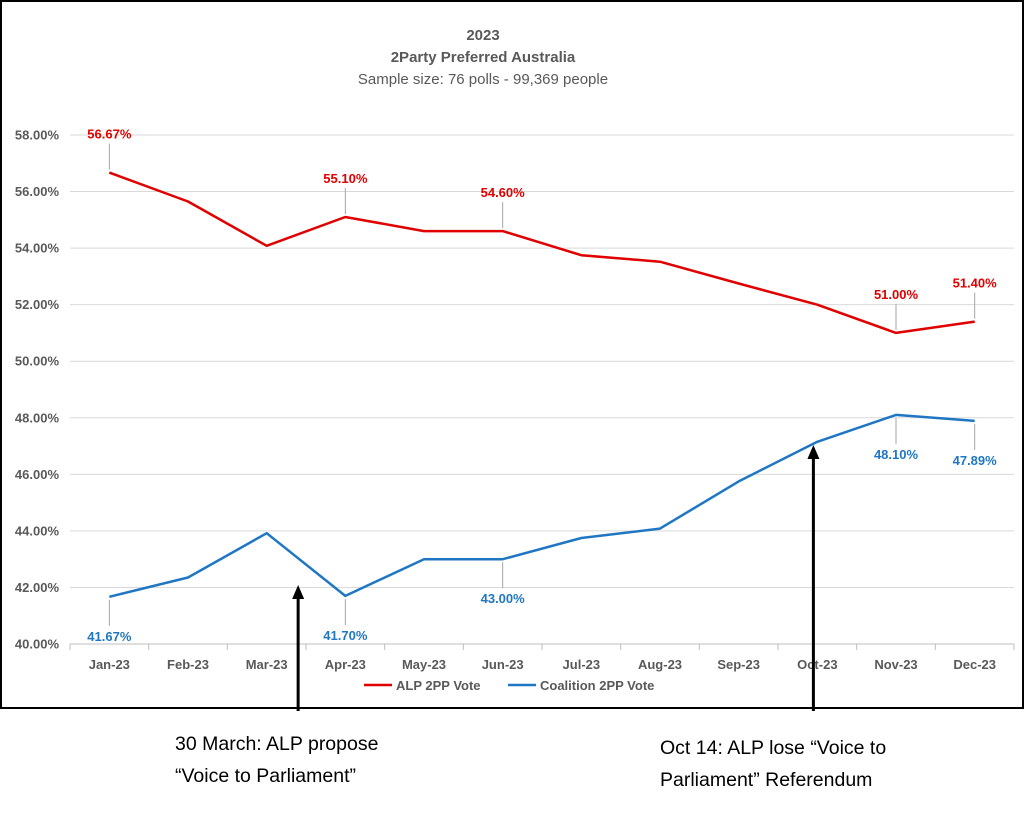 Image resolution: width=1024 pixels, height=828 pixels. I want to click on x-tick-label: Sep-23, so click(738, 664).